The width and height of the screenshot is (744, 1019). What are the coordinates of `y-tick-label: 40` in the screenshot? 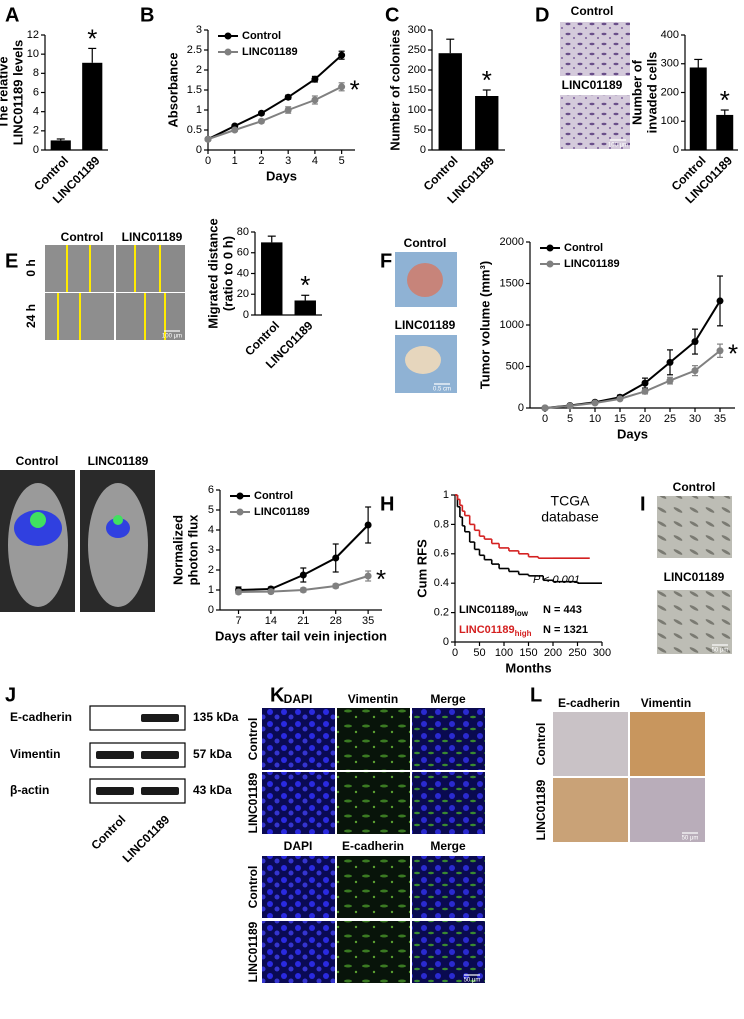 It's located at (243, 273).